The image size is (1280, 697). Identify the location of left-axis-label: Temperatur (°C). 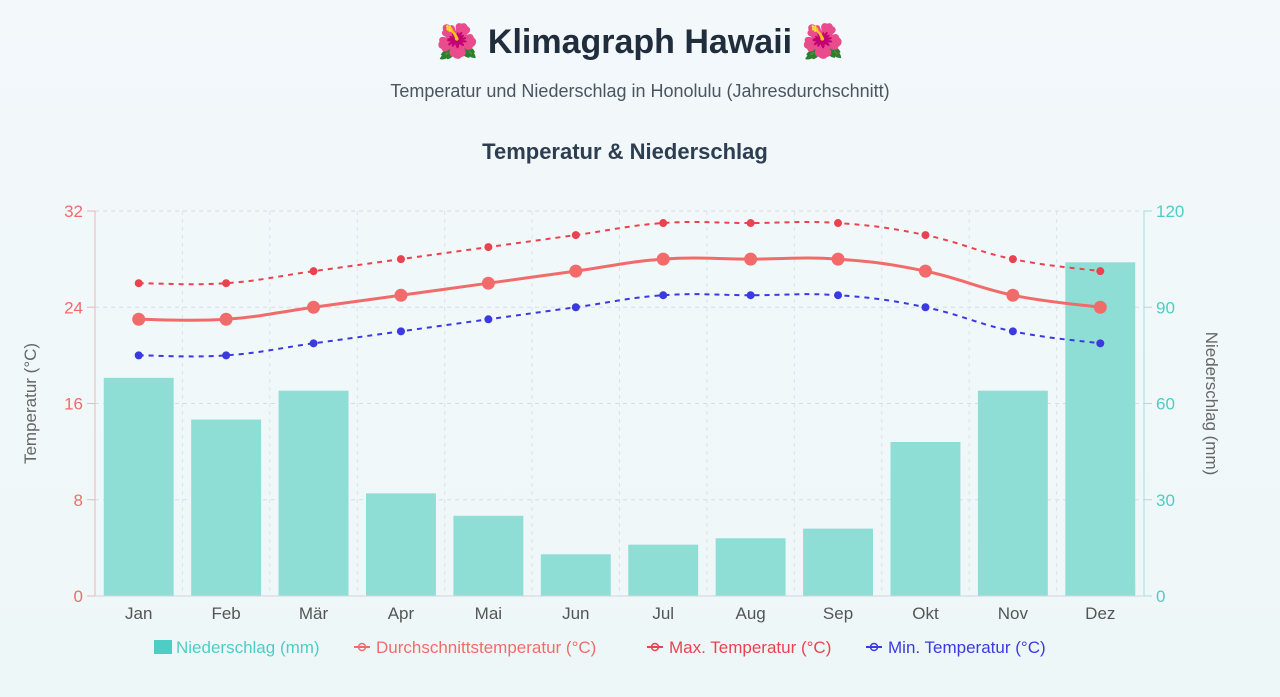
(30, 403).